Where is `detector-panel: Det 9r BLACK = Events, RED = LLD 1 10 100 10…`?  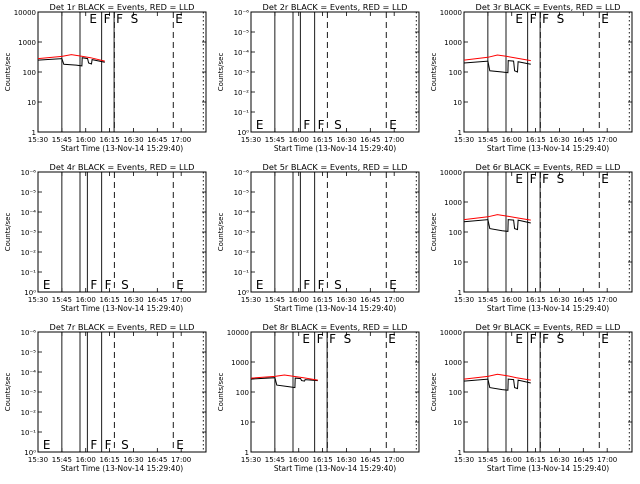 detector-panel: Det 9r BLACK = Events, RED = LLD 1 10 100 10… is located at coordinates (531, 397).